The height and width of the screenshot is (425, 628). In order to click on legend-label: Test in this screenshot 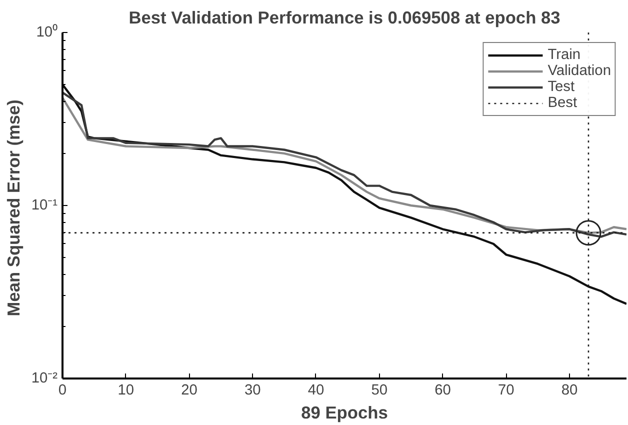, I will do `click(561, 87)`.